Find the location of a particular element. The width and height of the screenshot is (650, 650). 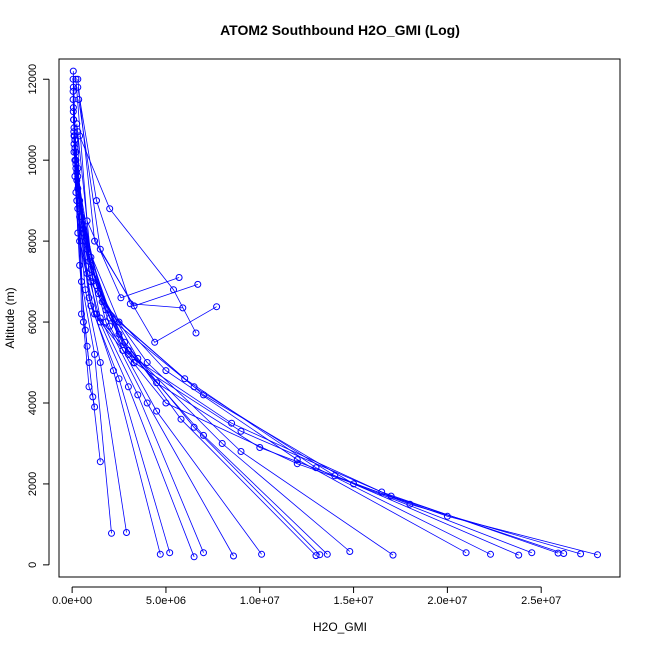

y-tick-label: 2000 is located at coordinates (33, 484).